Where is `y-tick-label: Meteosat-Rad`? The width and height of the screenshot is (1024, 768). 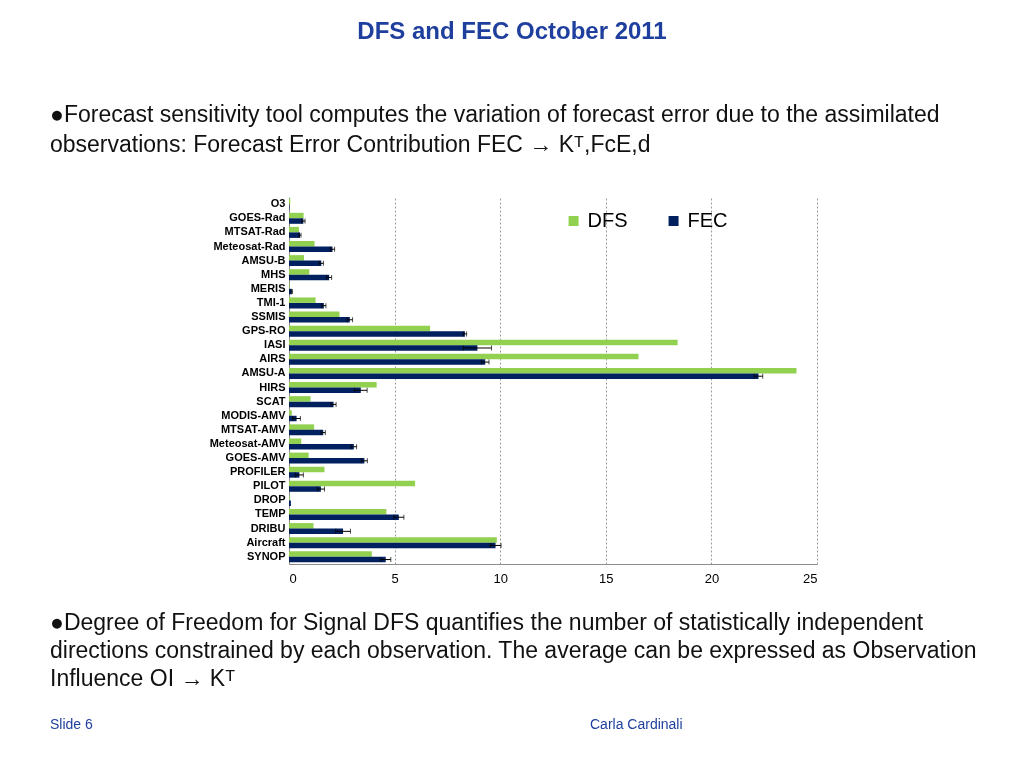
y-tick-label: Meteosat-Rad is located at coordinates (249, 245).